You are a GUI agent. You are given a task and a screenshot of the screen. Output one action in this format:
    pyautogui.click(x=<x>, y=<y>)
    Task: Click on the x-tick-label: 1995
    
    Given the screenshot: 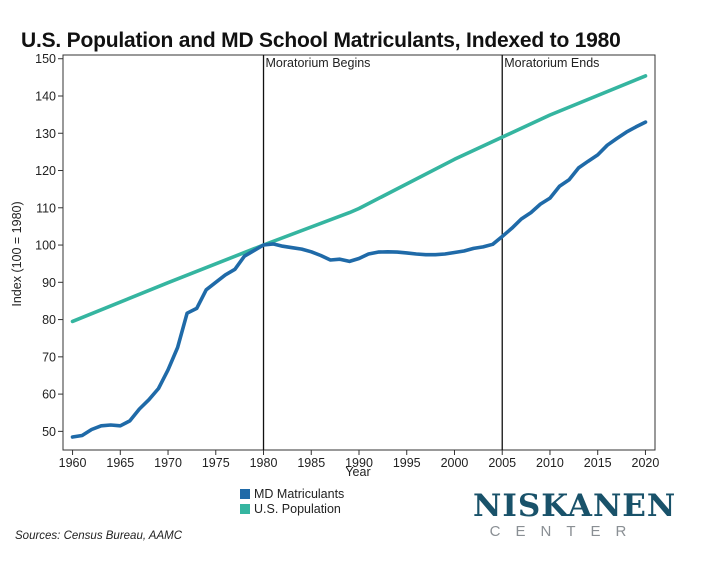 What is the action you would take?
    pyautogui.click(x=407, y=463)
    